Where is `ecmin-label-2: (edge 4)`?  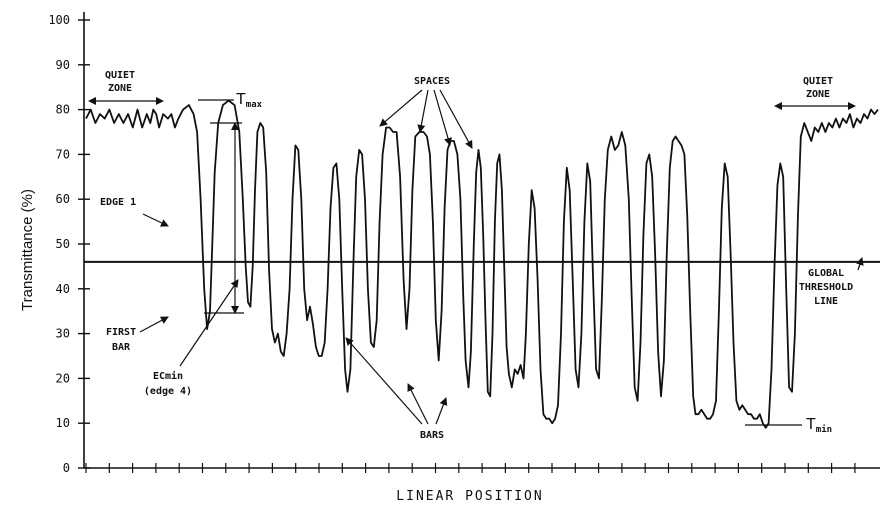 ecmin-label-2: (edge 4) is located at coordinates (168, 391).